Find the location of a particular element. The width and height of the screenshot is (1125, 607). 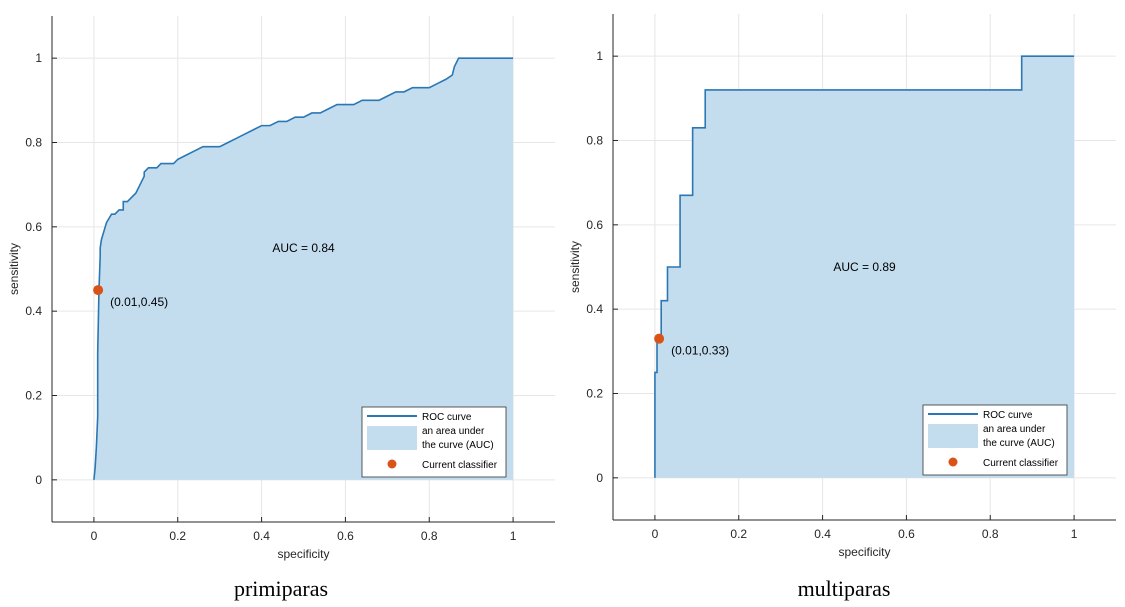

classifier-point-label: (0.01,0.33) is located at coordinates (700, 351).